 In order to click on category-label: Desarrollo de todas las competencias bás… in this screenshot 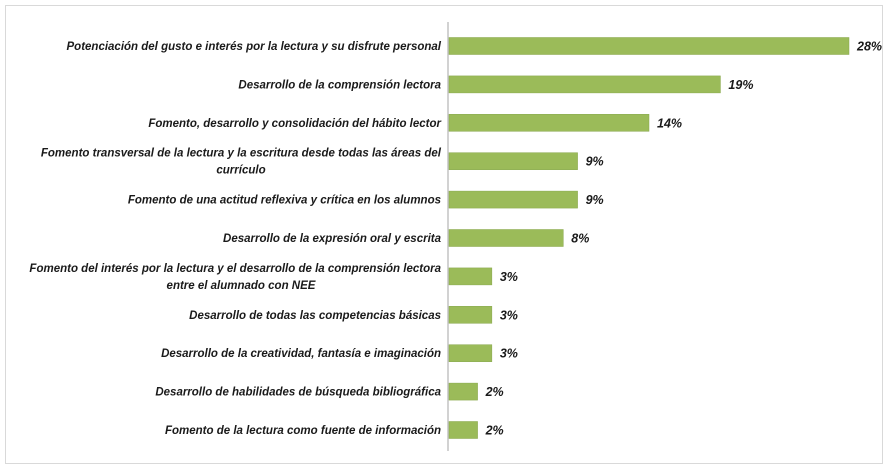, I will do `click(315, 316)`.